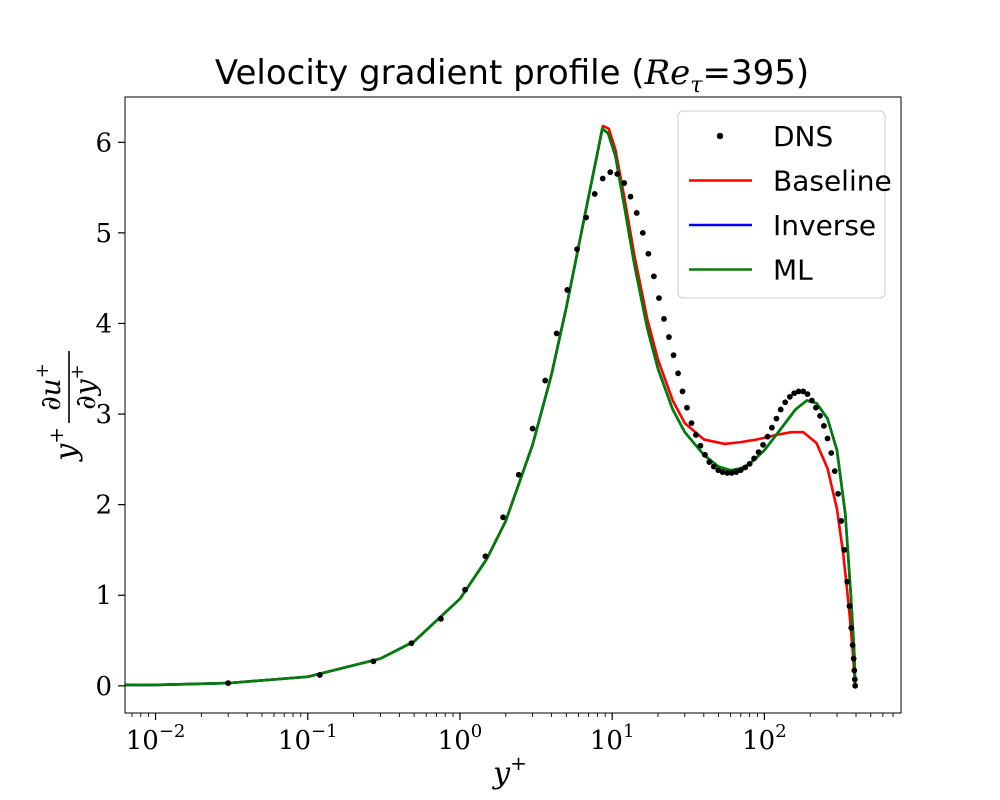 The height and width of the screenshot is (800, 1000). I want to click on legend-marker-dns, so click(720, 136).